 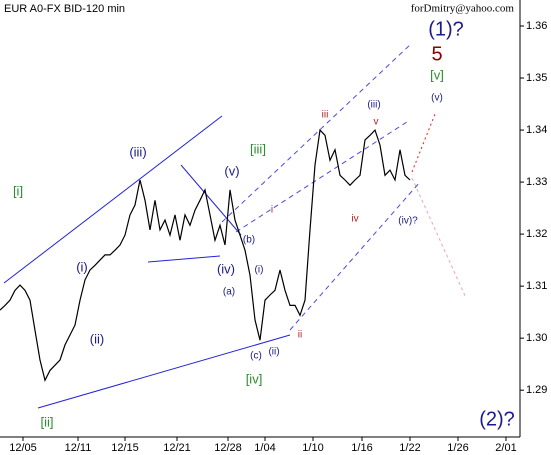 What do you see at coordinates (505, 448) in the screenshot?
I see `x-tick-label: 2/01` at bounding box center [505, 448].